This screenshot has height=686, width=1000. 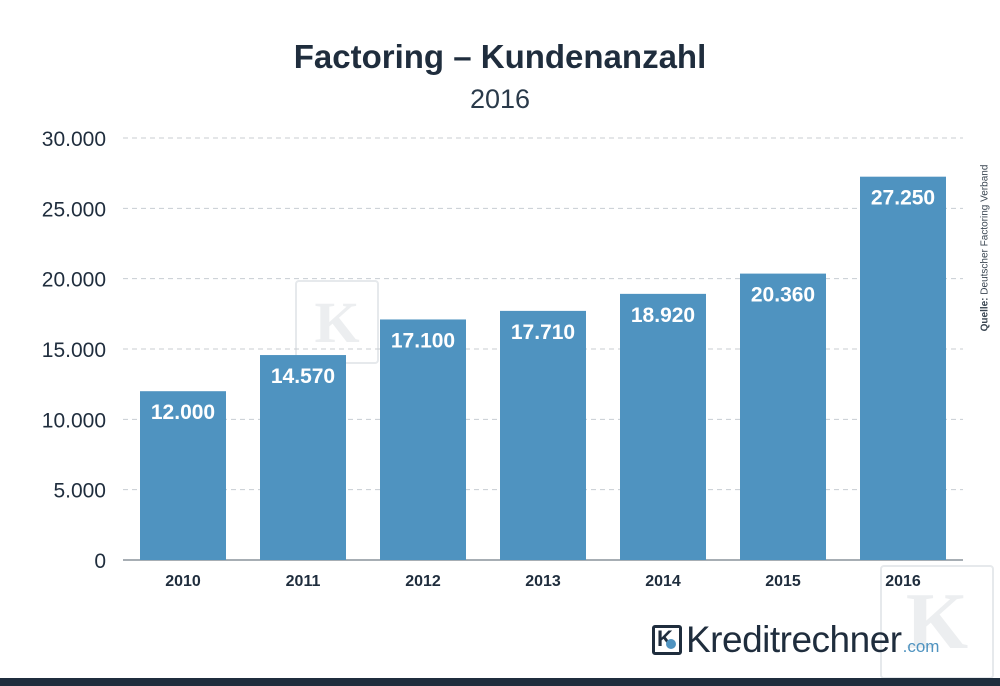 I want to click on x-tick-label: 2011, so click(x=303, y=581).